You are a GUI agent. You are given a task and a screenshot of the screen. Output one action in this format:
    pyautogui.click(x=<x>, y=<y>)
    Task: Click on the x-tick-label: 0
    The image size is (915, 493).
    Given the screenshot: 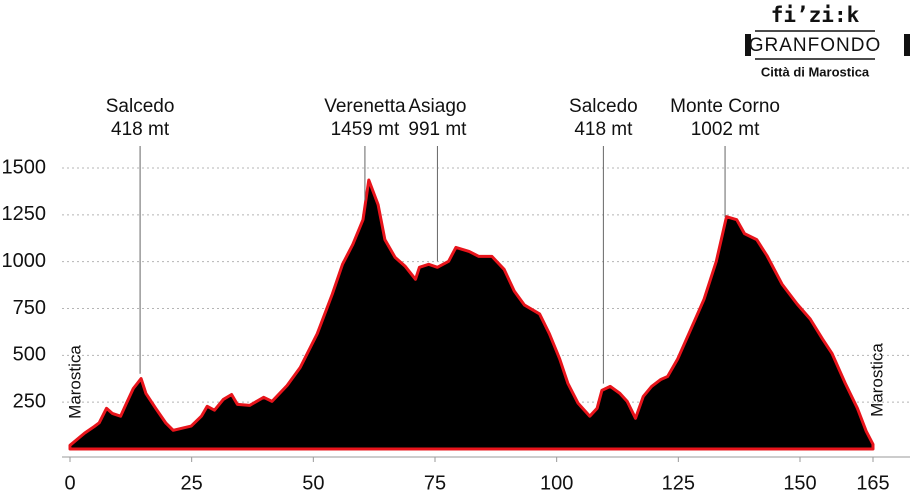 What is the action you would take?
    pyautogui.click(x=69, y=482)
    